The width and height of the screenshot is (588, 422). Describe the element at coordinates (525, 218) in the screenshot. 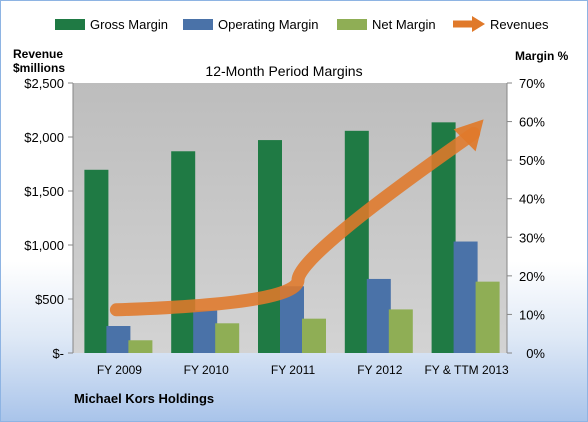

I see `right-axis-ticks: 0% 10% 20% 30% 40% 50% 60% 70%` at that location.